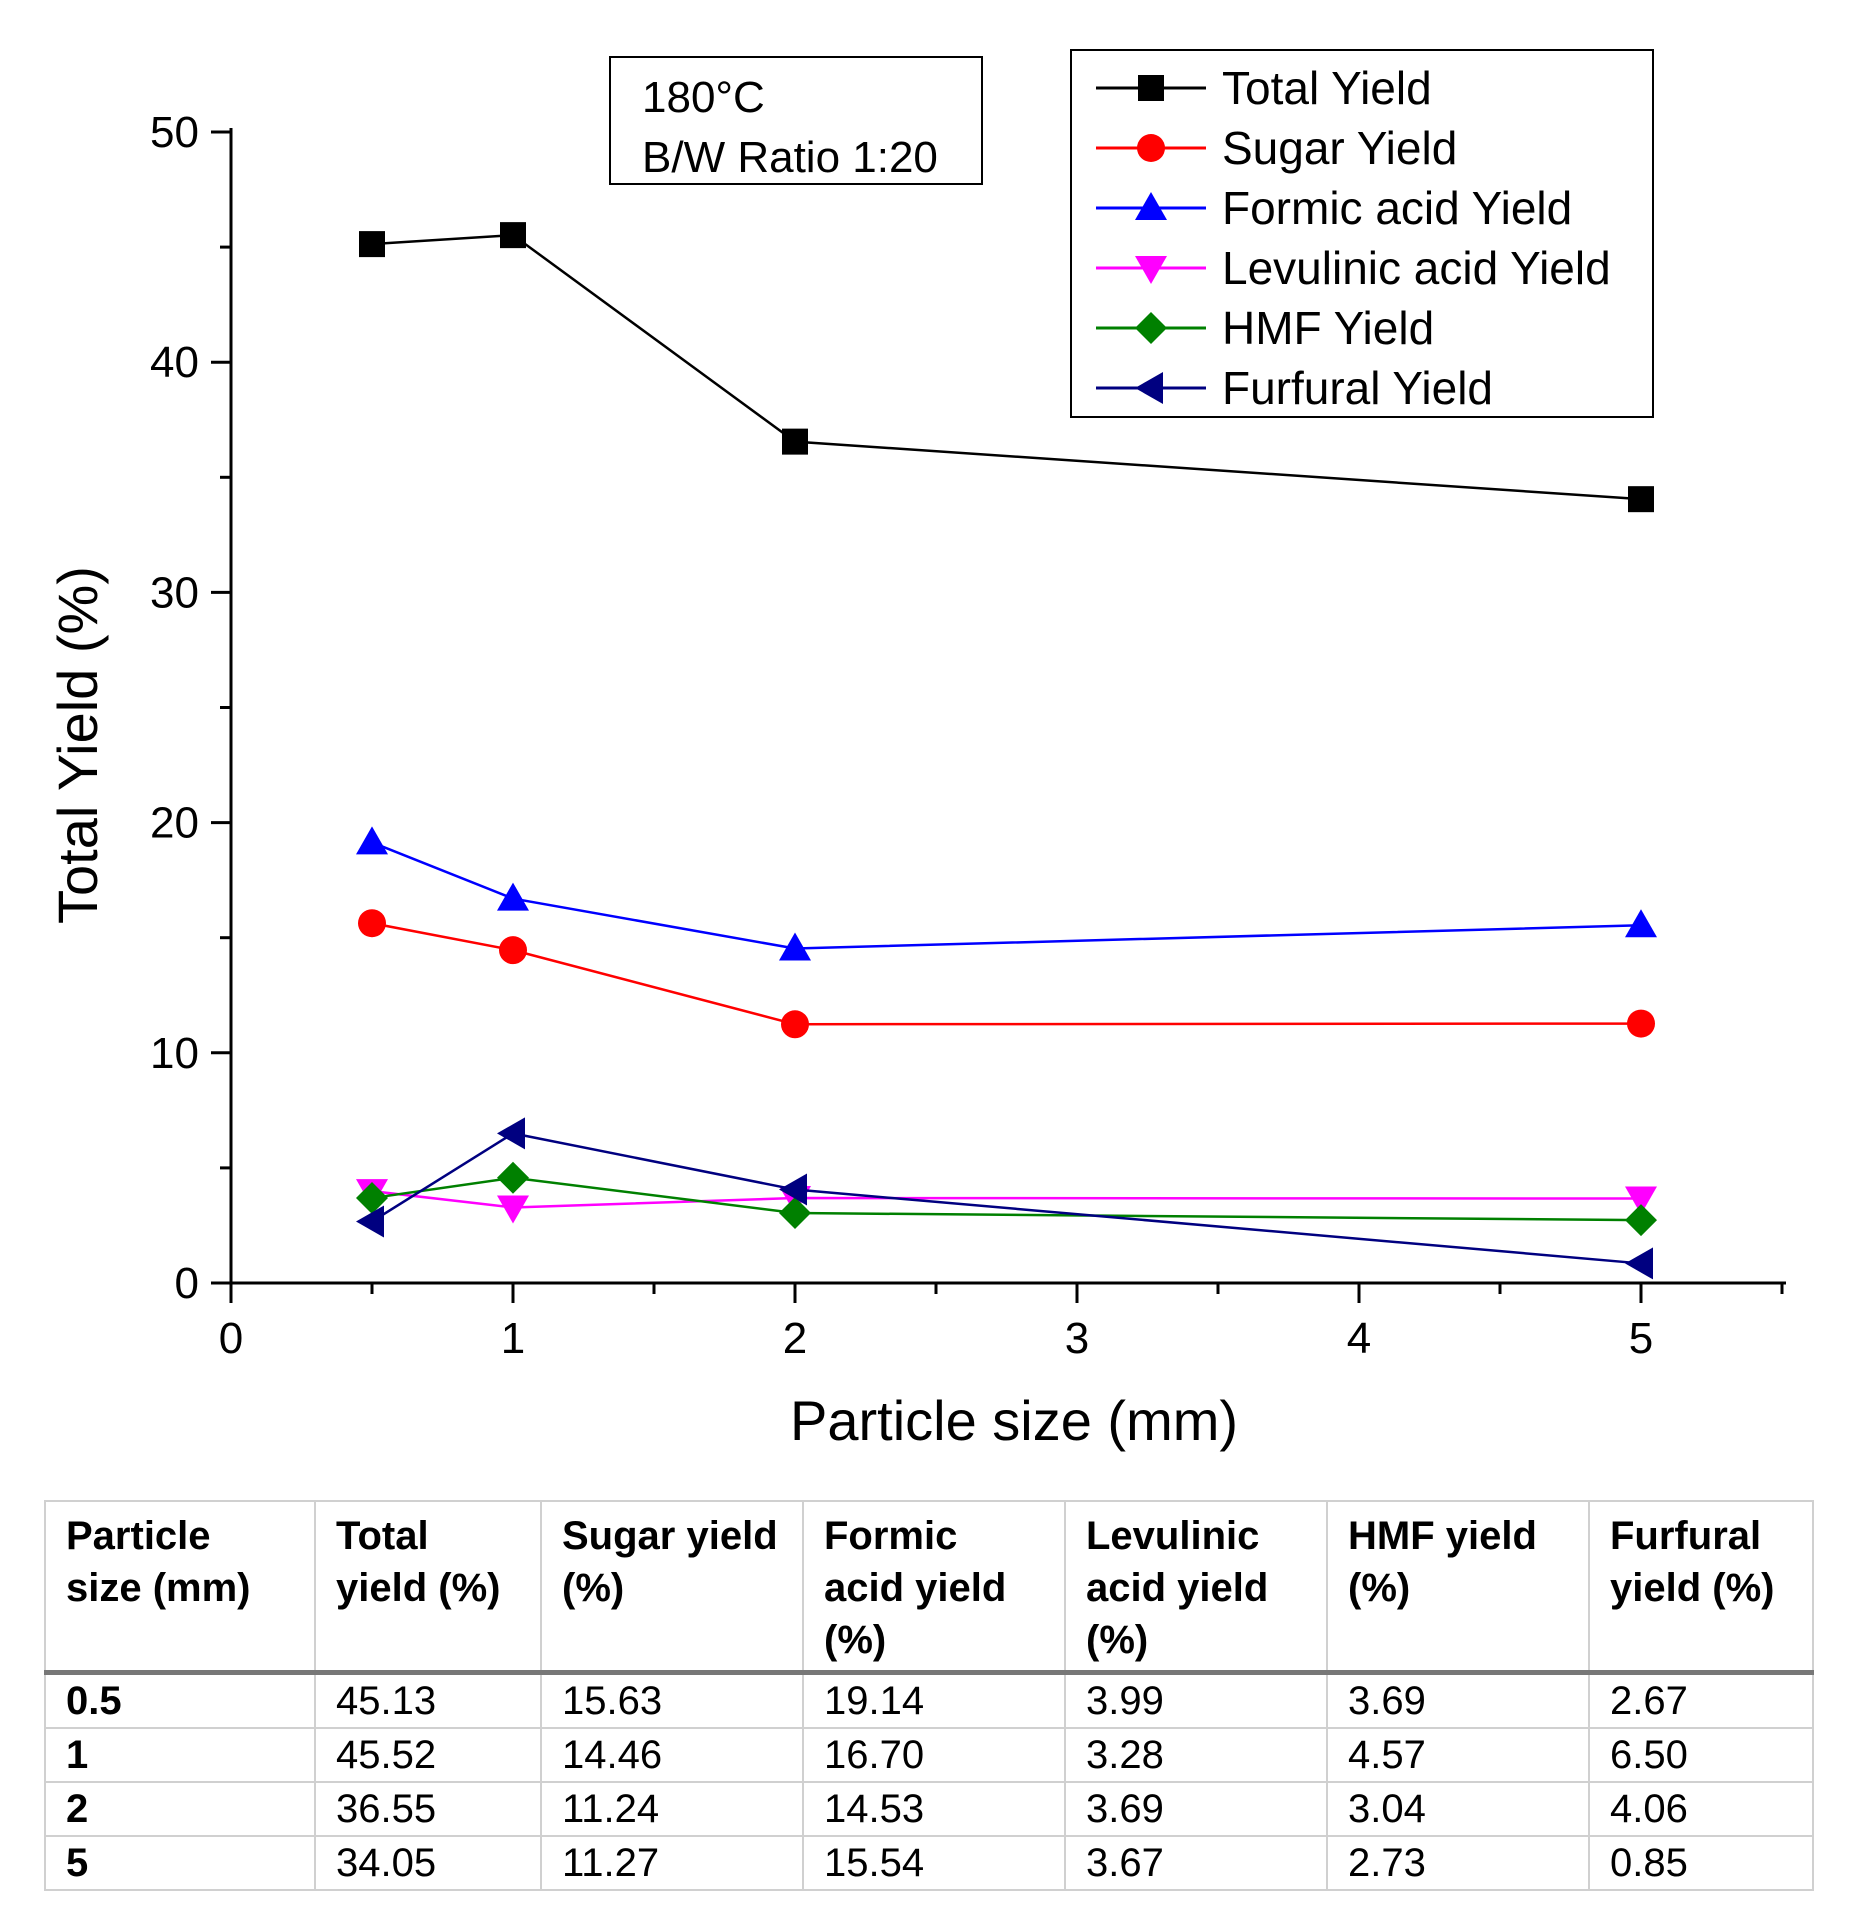 This screenshot has height=1914, width=1849. Describe the element at coordinates (180, 1700) in the screenshot. I see `table-cell: 0.5` at that location.